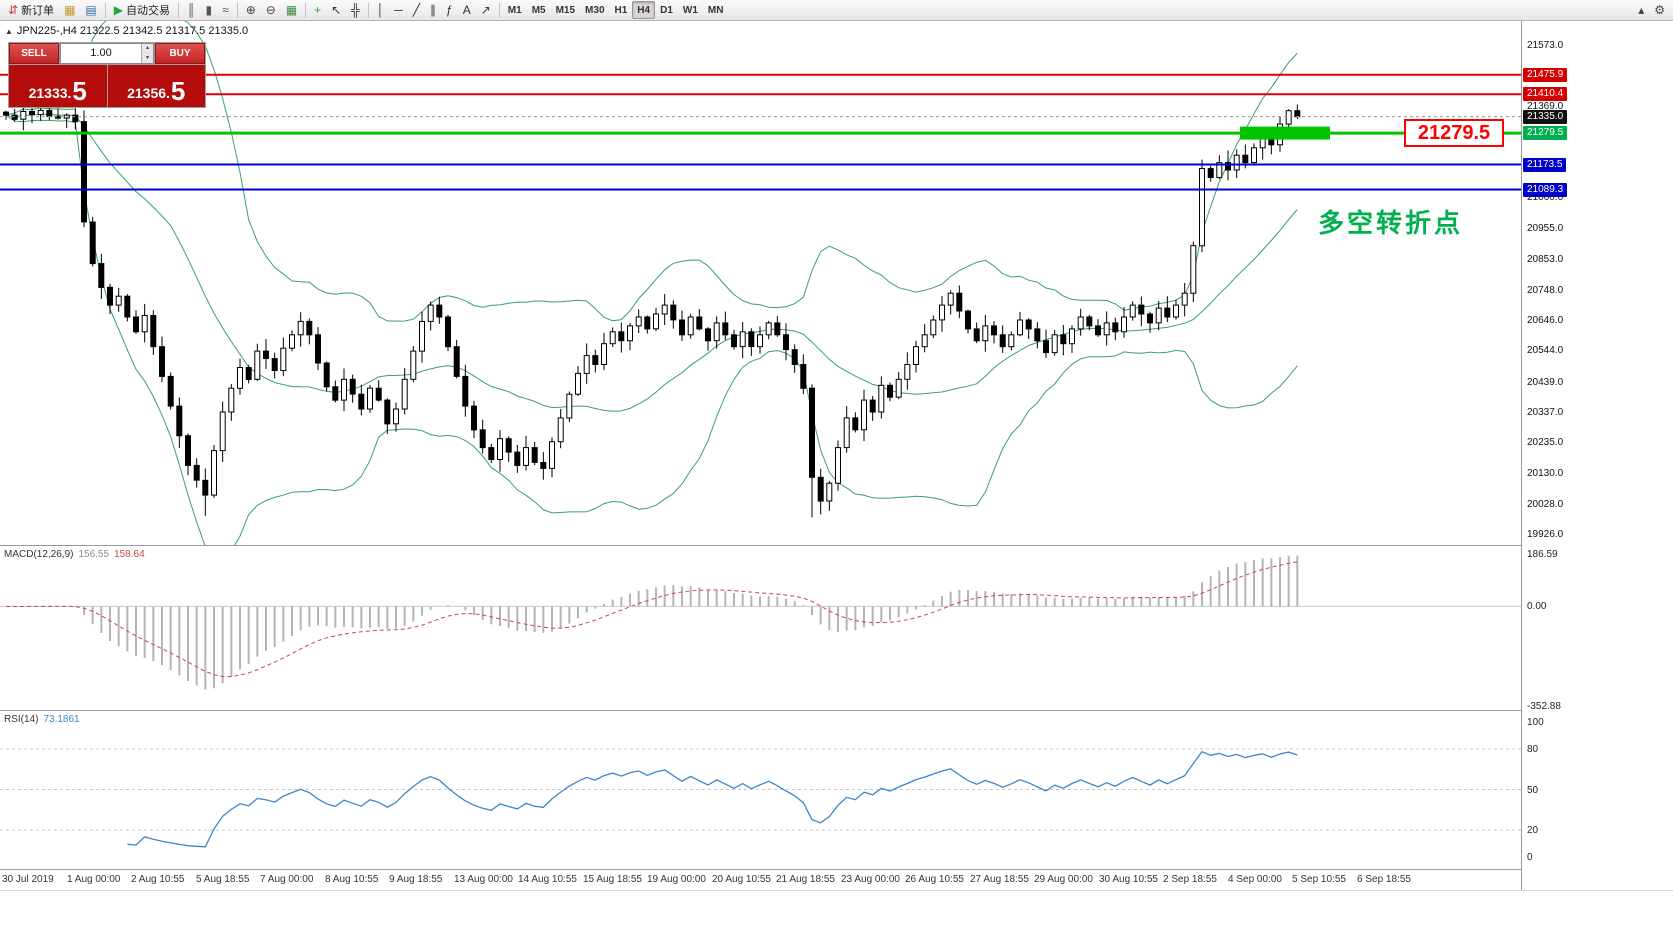 The image size is (1673, 948). I want to click on autotrading-button: ▶ 自动交易, so click(142, 10).